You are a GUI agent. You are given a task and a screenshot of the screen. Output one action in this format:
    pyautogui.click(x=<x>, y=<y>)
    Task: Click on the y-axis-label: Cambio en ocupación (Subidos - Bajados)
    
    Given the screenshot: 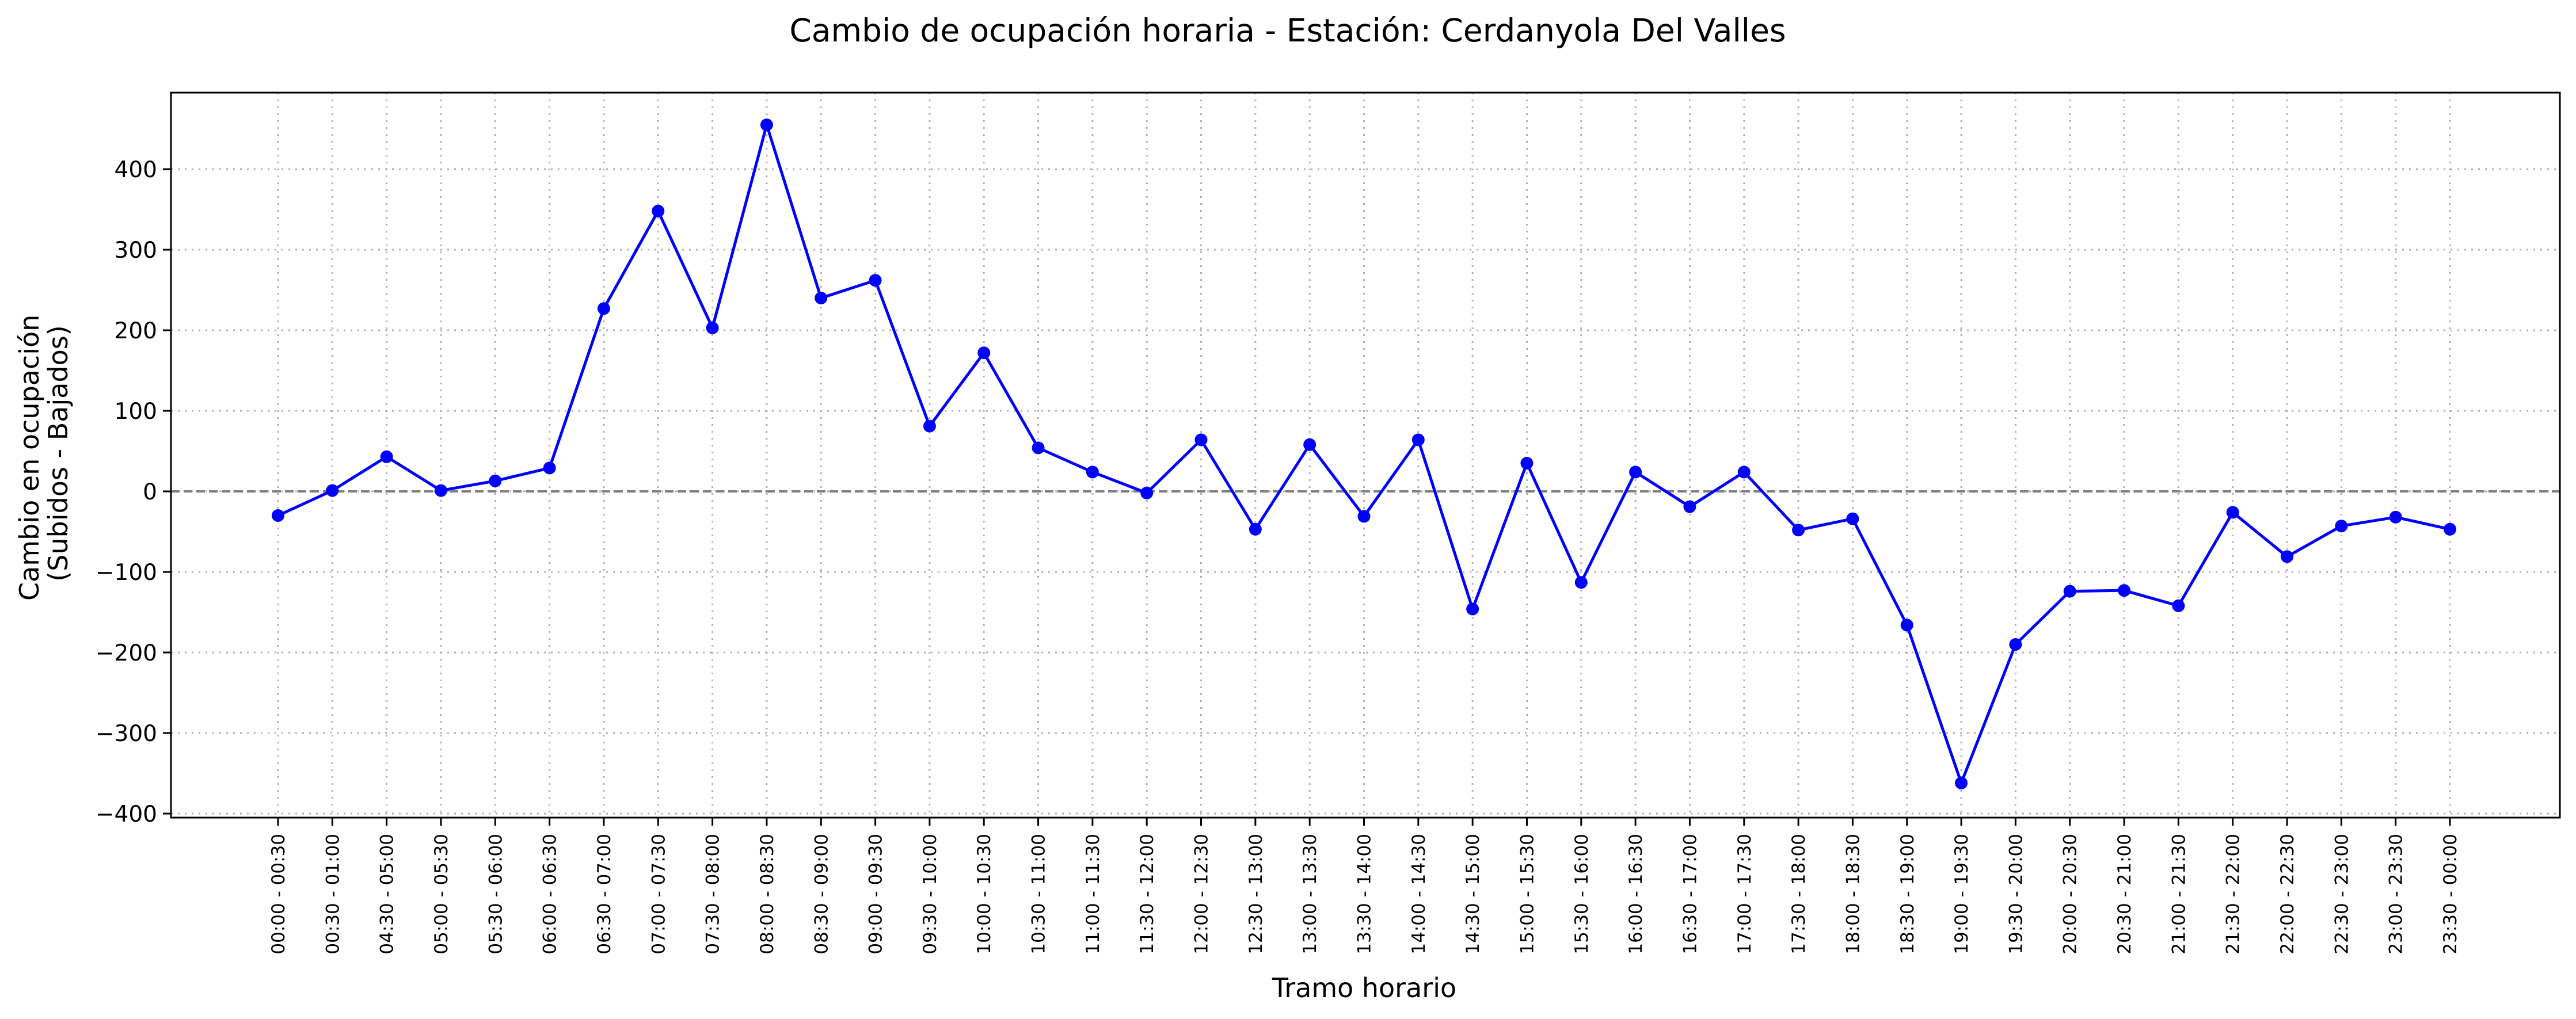 What is the action you would take?
    pyautogui.click(x=44, y=453)
    